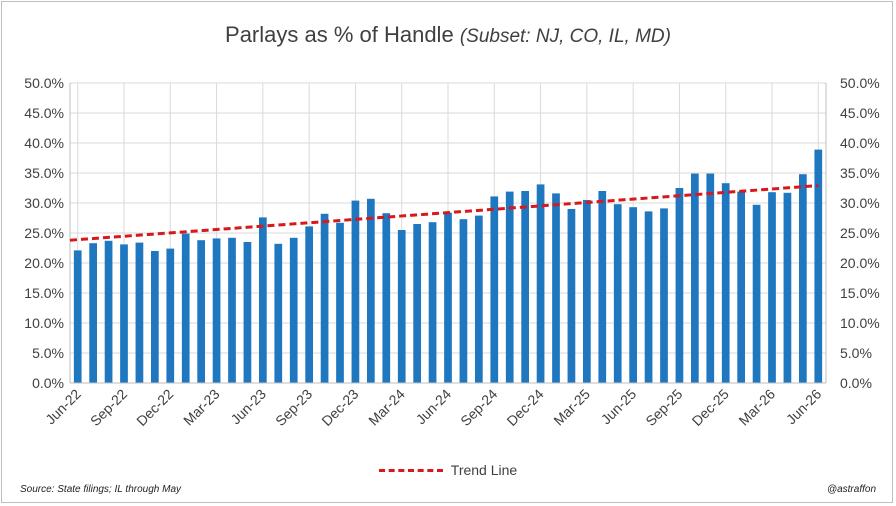 This screenshot has height=506, width=896. Describe the element at coordinates (710, 407) in the screenshot. I see `x-tick-label: Dec-25` at that location.